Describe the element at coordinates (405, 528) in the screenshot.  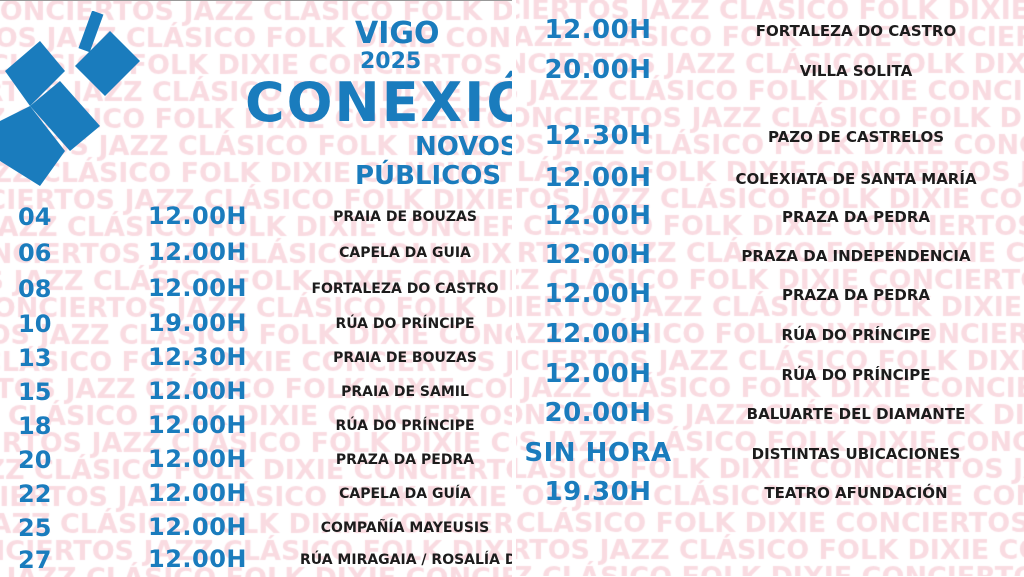
I see `event-venue: COMPAÑÍA MAYEUSIS` at that location.